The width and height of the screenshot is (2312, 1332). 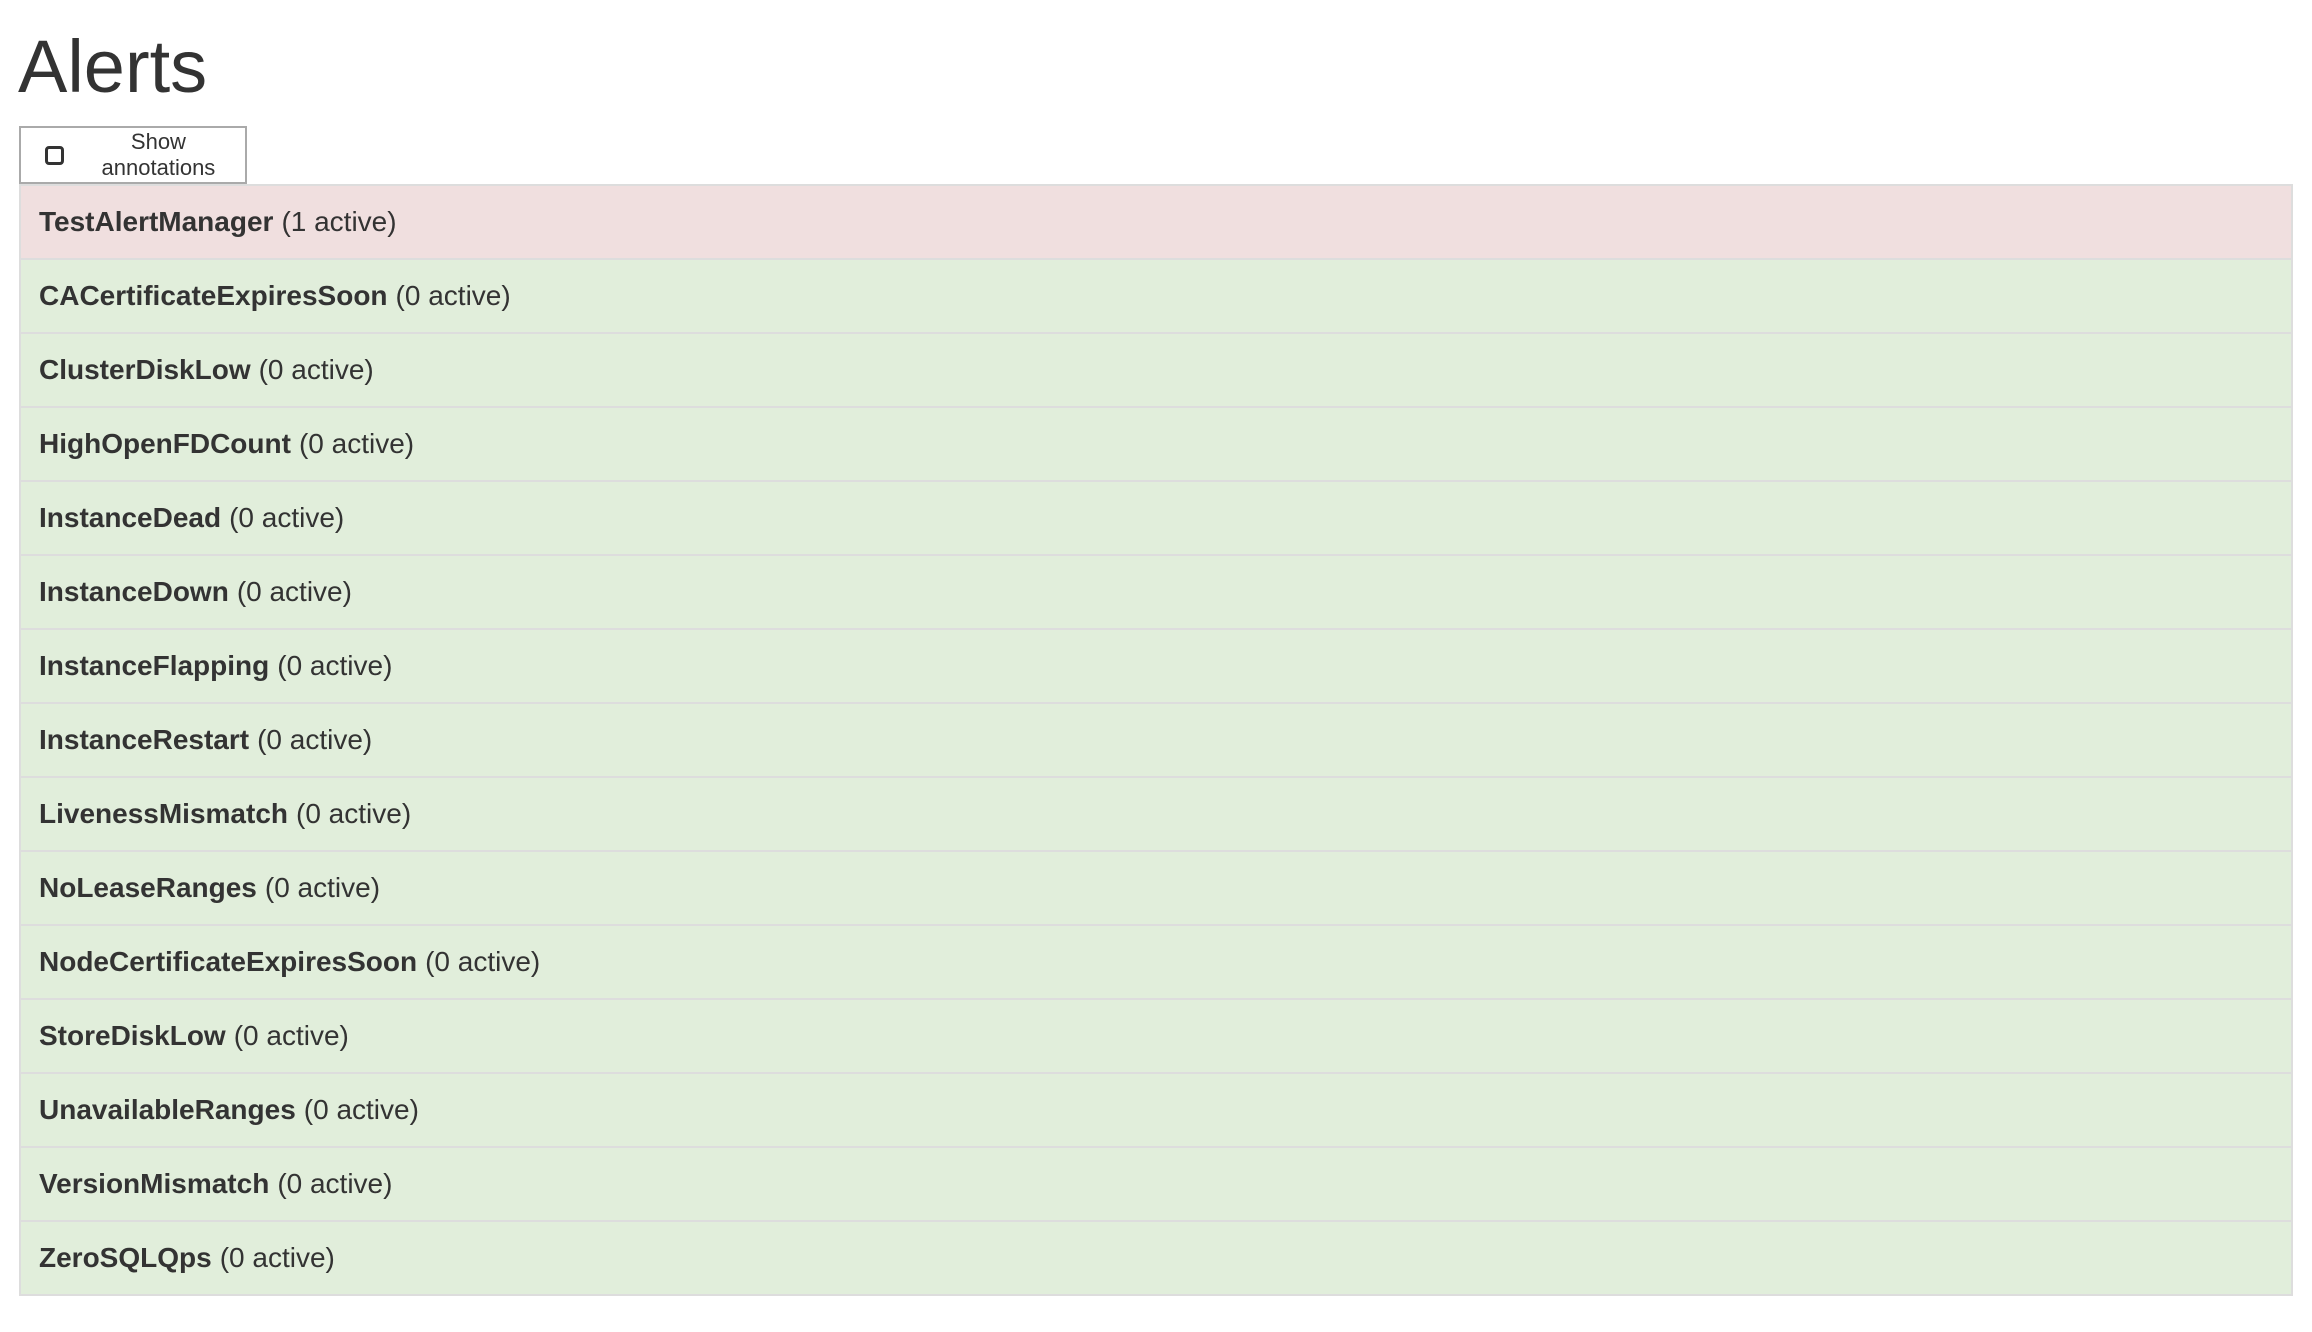 What do you see at coordinates (1156, 517) in the screenshot?
I see `alert-row: InstanceDead (0 active)` at bounding box center [1156, 517].